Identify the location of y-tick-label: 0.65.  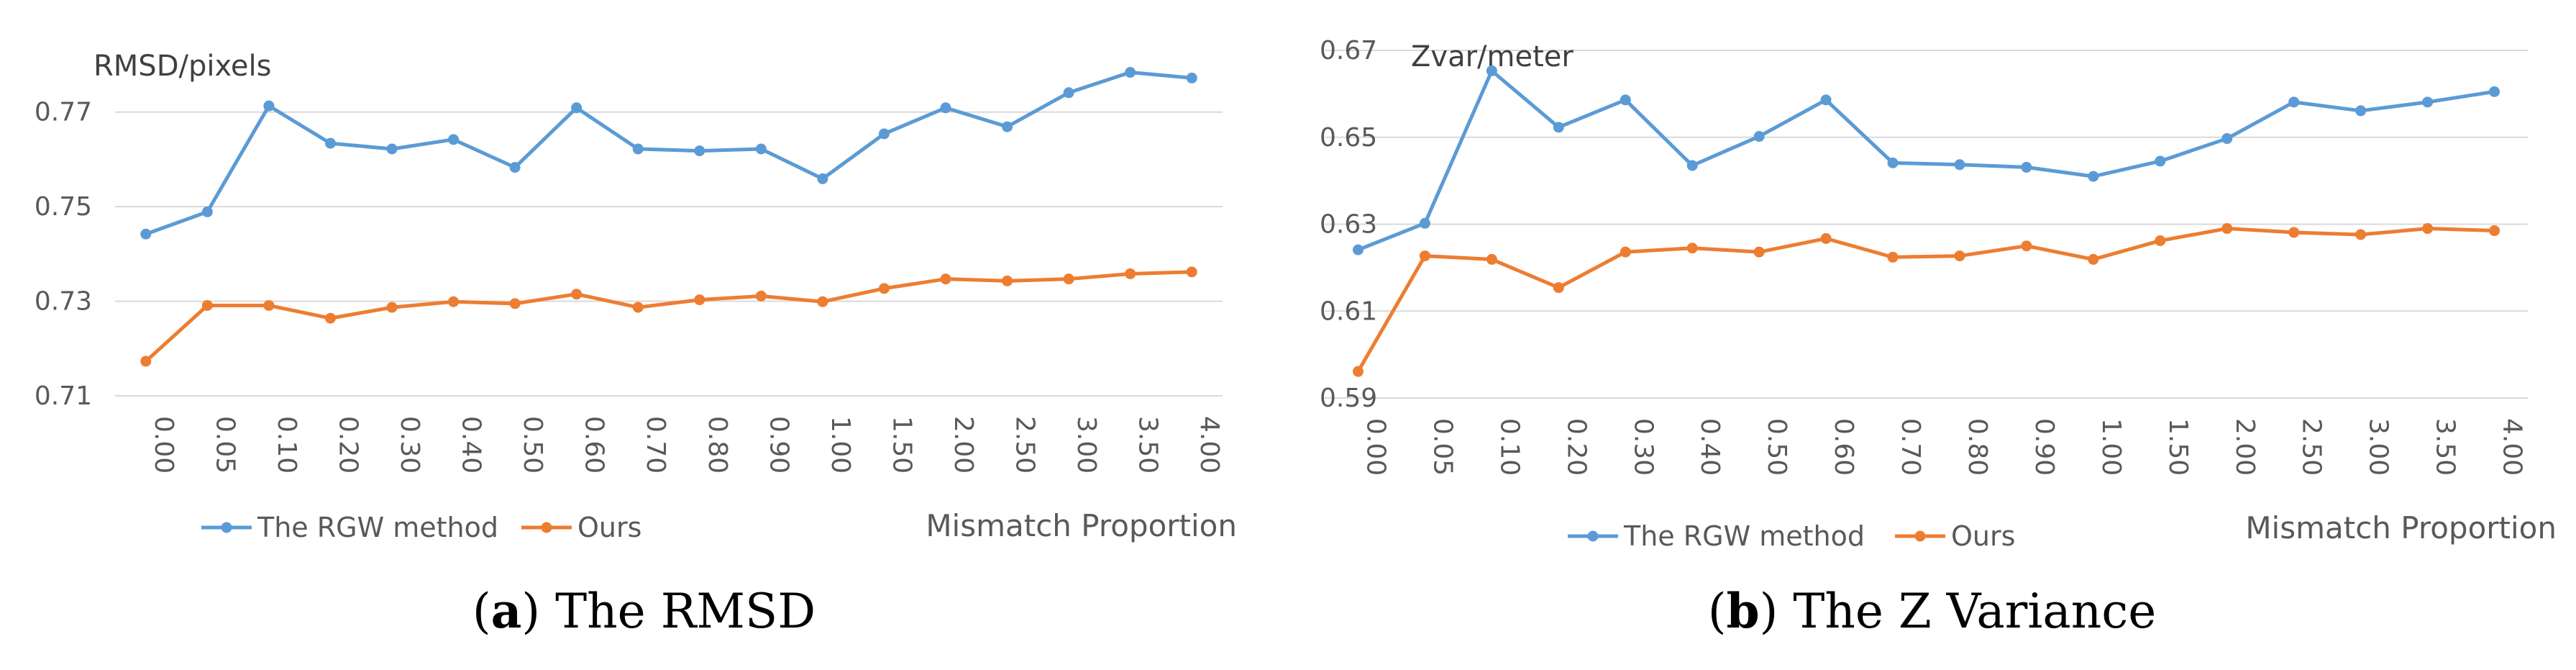
(1348, 138).